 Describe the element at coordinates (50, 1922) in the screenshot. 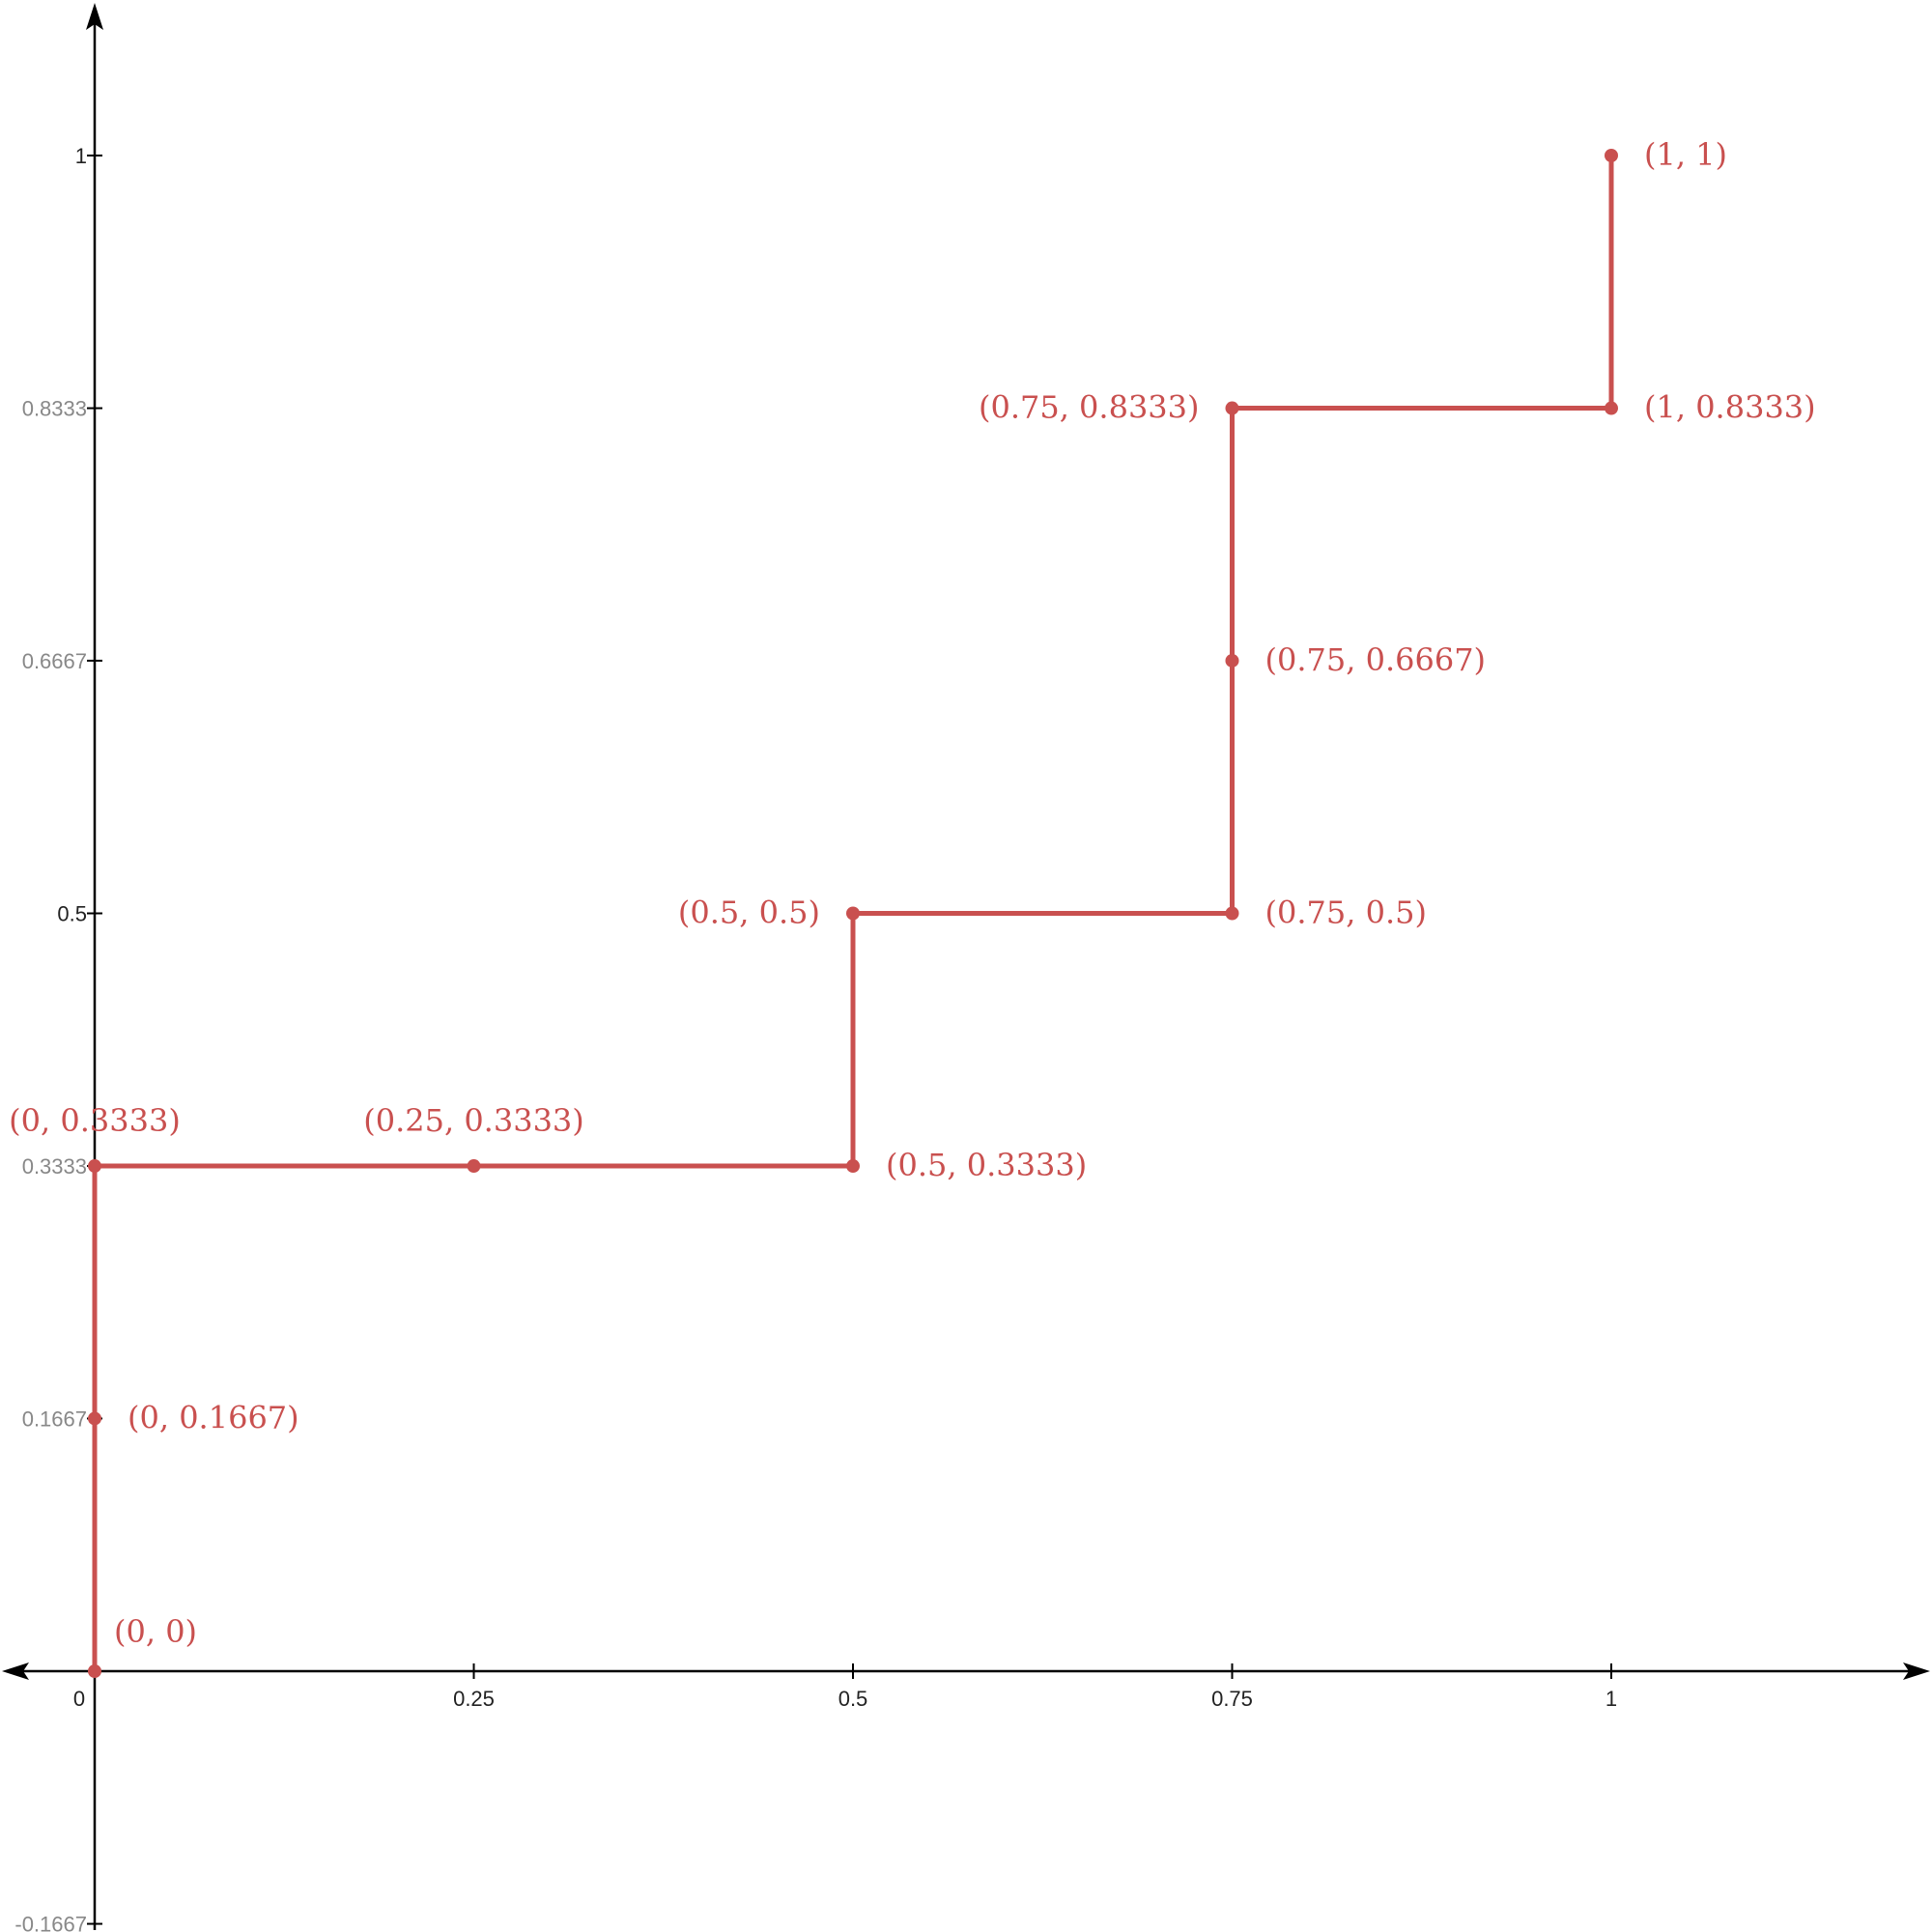

I see `y-tick-label: -0.1667` at that location.